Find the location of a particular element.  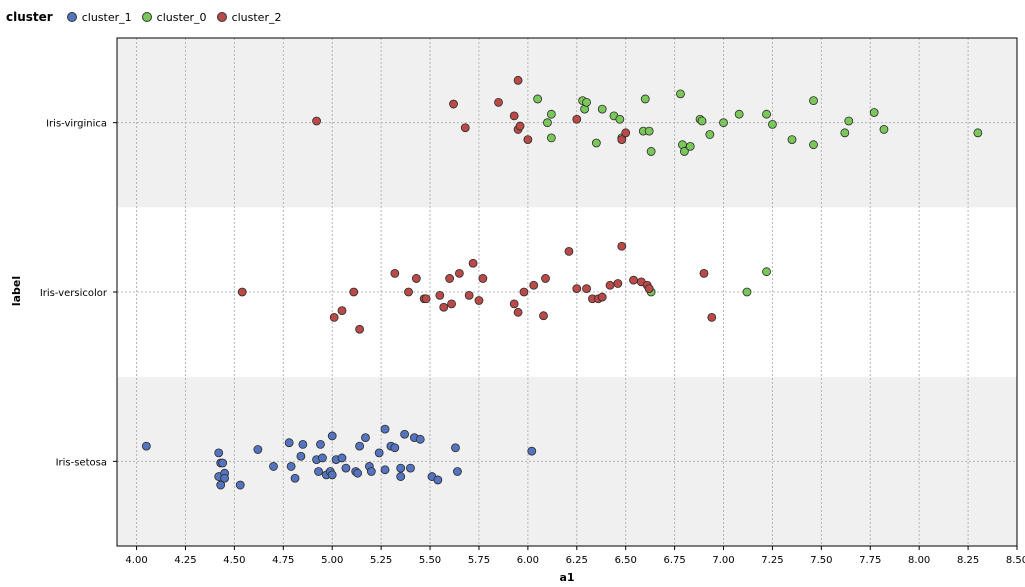

legend-item-cluster-2: cluster_2 is located at coordinates (248, 17).